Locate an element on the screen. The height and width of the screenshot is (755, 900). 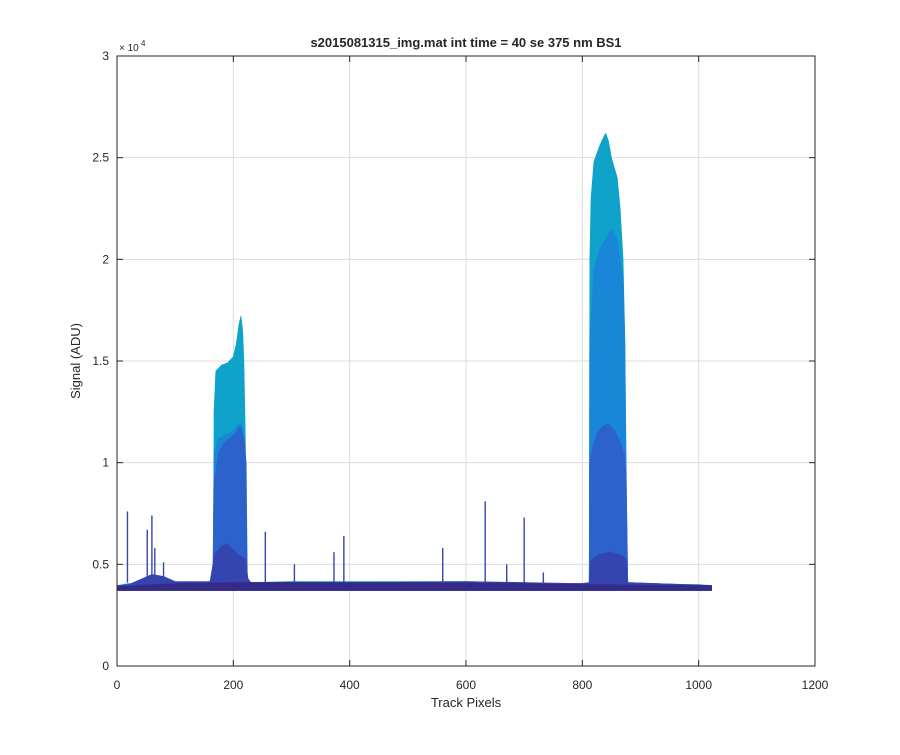
y-tick-label: 0 is located at coordinates (105, 666).